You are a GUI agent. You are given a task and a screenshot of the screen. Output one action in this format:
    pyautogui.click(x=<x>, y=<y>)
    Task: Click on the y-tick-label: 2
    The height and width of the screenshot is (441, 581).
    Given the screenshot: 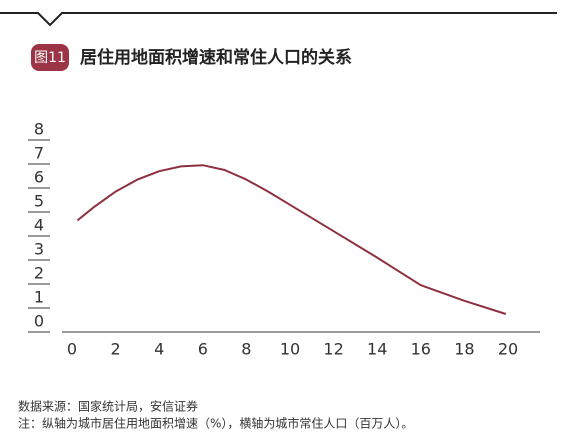 What is the action you would take?
    pyautogui.click(x=39, y=273)
    